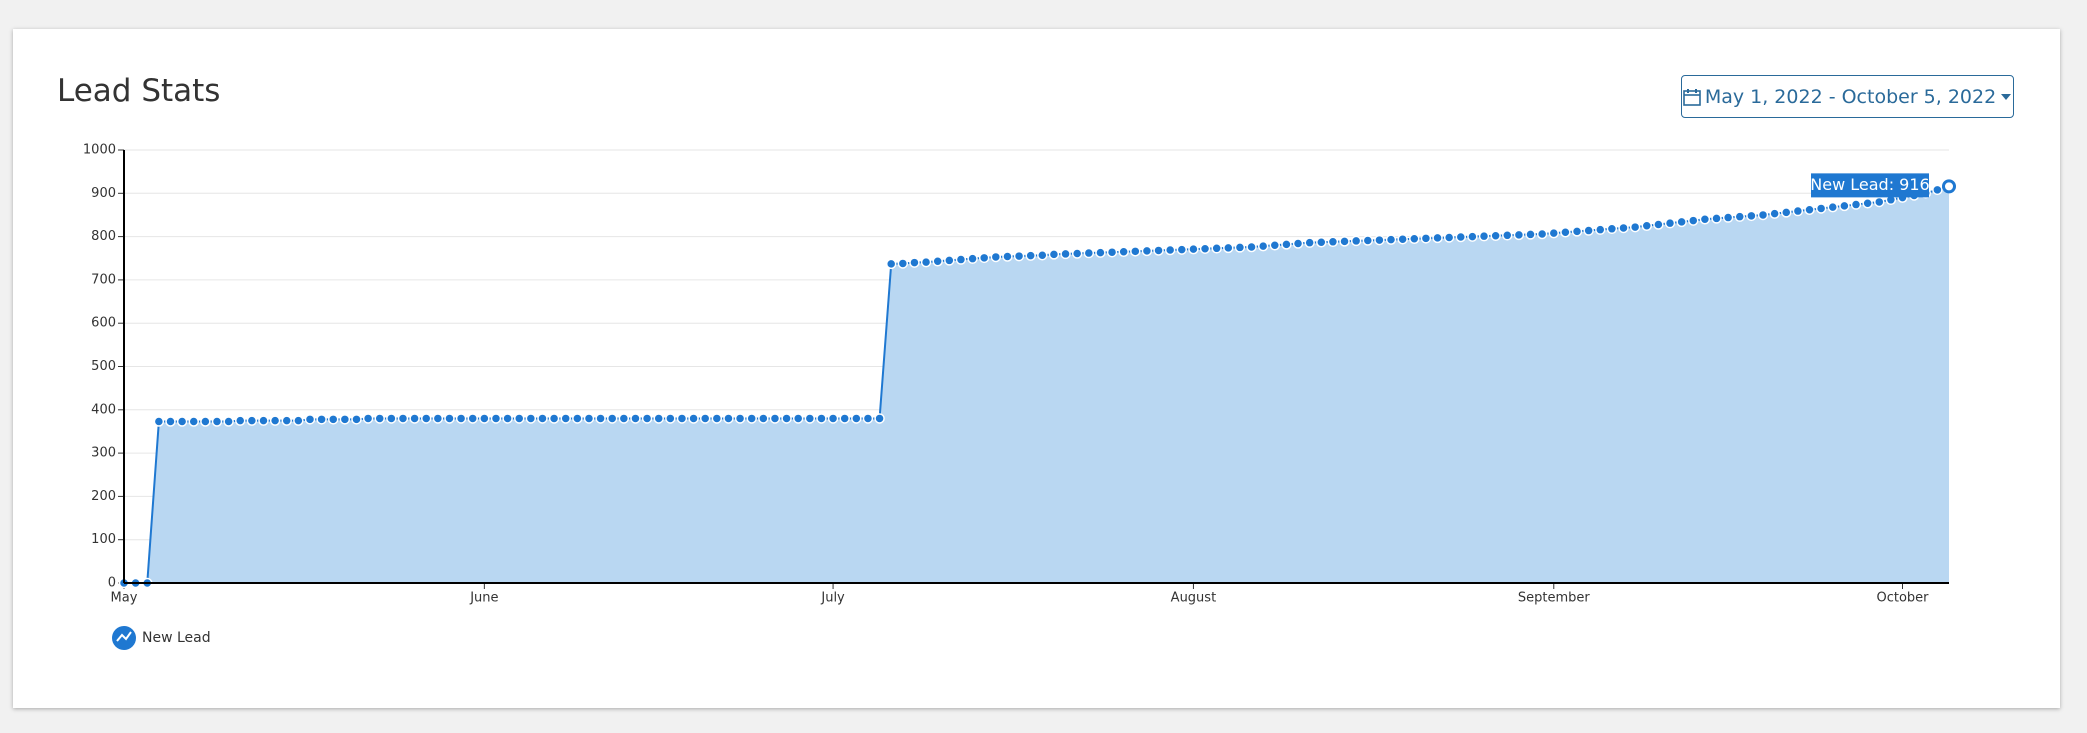  What do you see at coordinates (1194, 598) in the screenshot?
I see `x-tick-label: August` at bounding box center [1194, 598].